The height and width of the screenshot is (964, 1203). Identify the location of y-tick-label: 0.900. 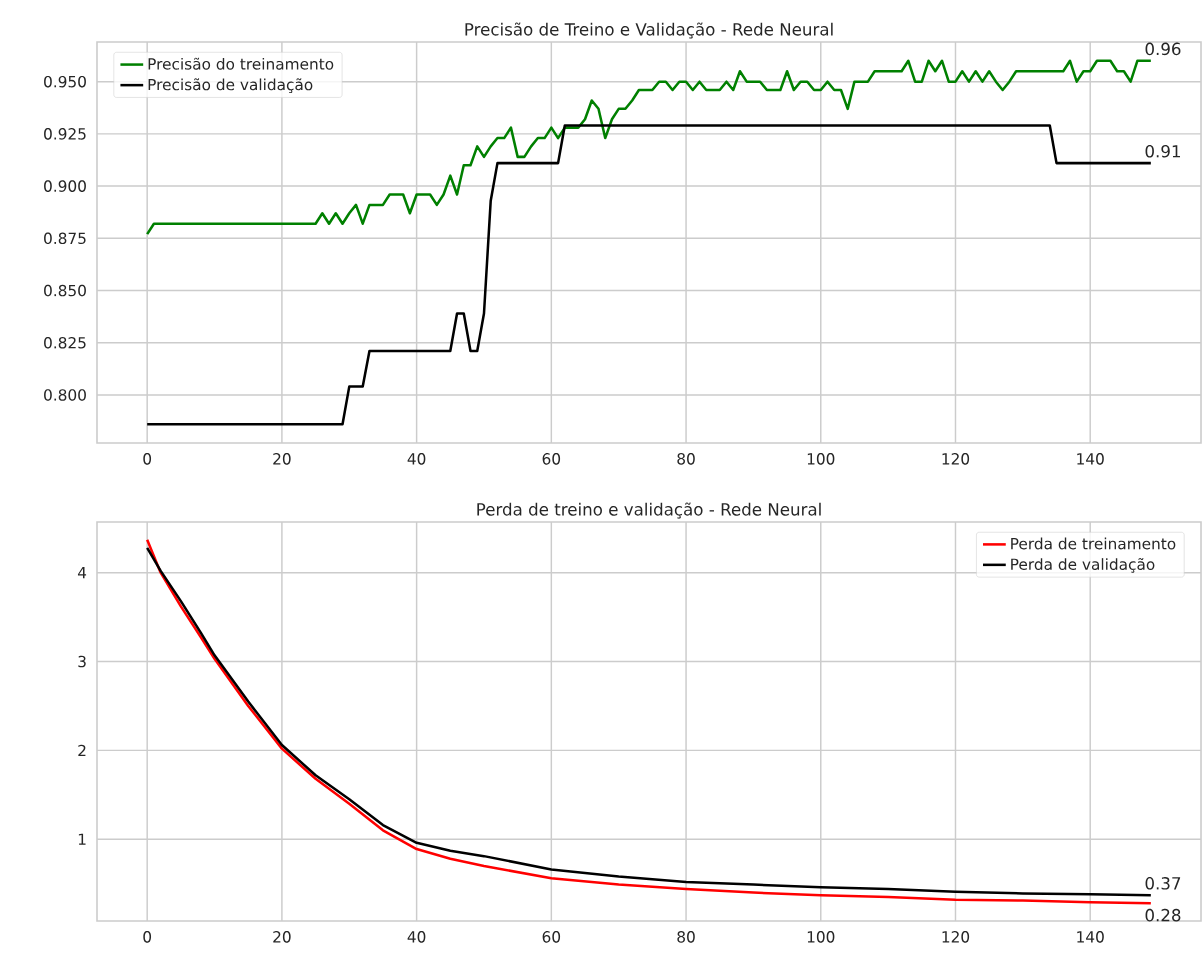
(65, 186).